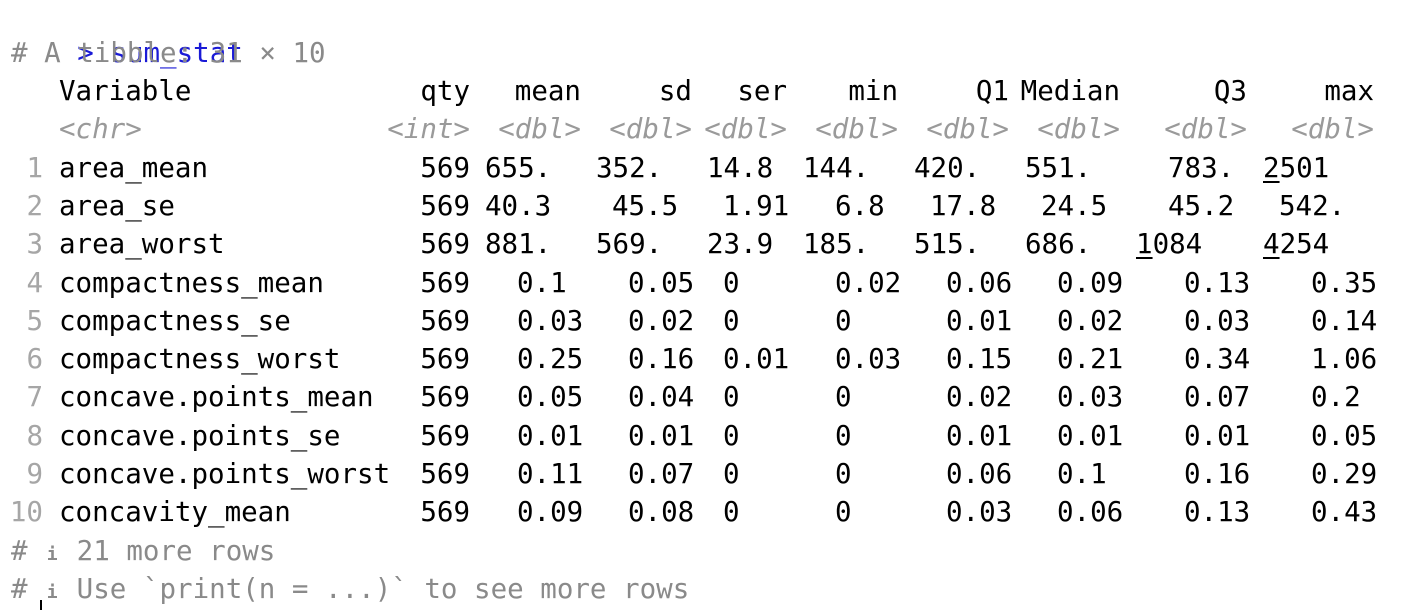 The height and width of the screenshot is (612, 1410). What do you see at coordinates (125, 91) in the screenshot?
I see `column-header: Variable` at bounding box center [125, 91].